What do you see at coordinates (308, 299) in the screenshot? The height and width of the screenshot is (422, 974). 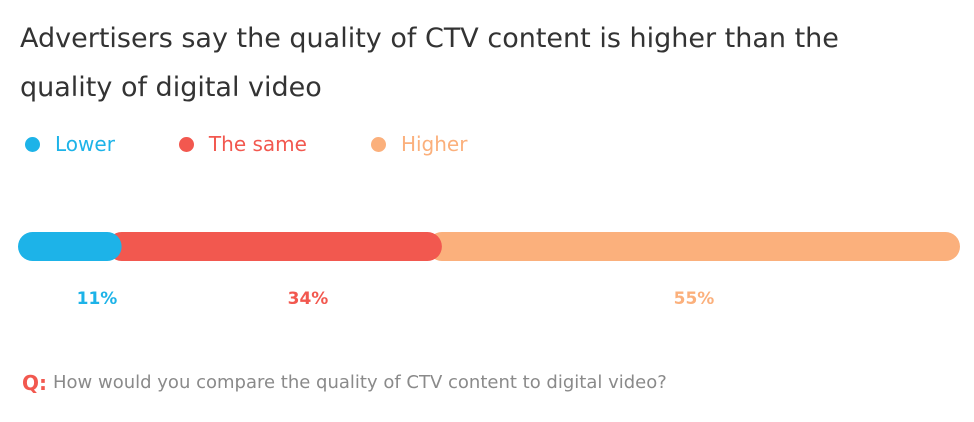 I see `value-label-the-same: 34%` at bounding box center [308, 299].